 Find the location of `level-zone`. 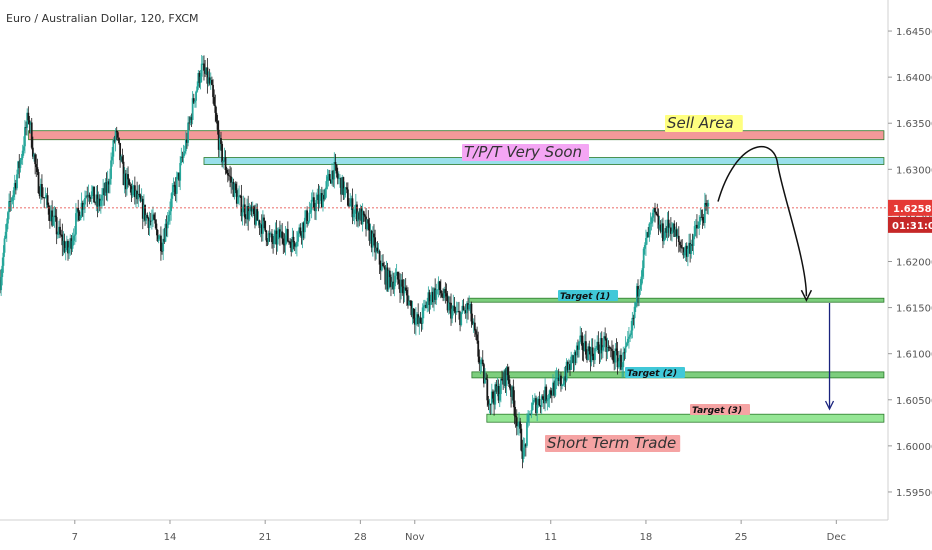

level-zone is located at coordinates (685, 418).